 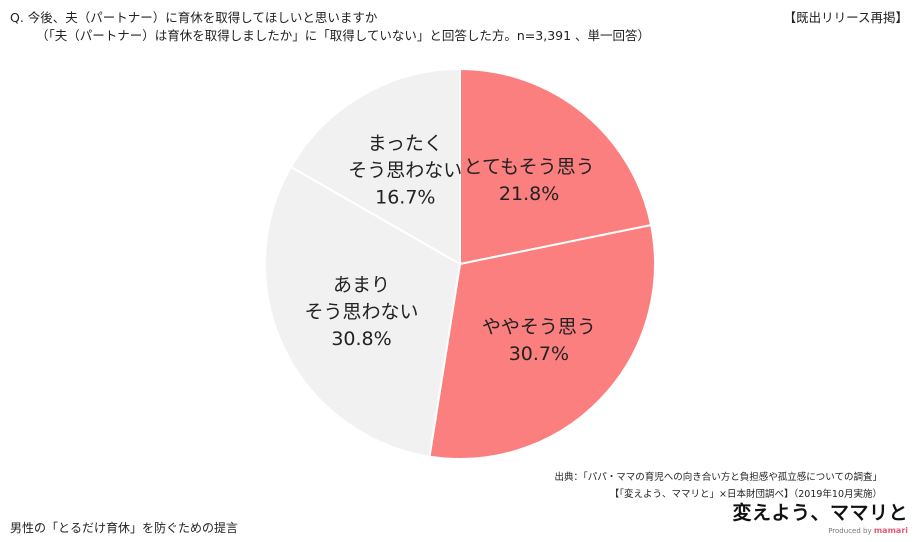 What do you see at coordinates (405, 144) in the screenshot?
I see `pie-category-label: まったく` at bounding box center [405, 144].